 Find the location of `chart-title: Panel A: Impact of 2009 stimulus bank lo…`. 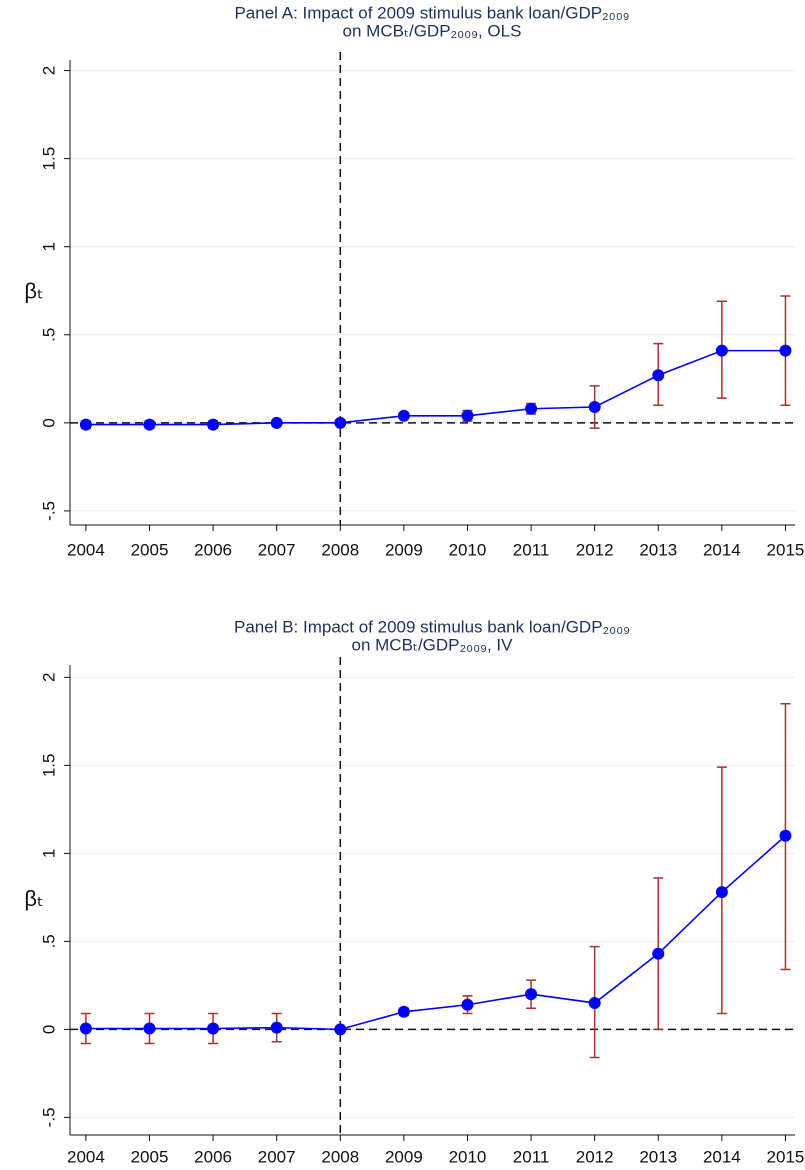

chart-title: Panel A: Impact of 2009 stimulus bank lo… is located at coordinates (431, 12).